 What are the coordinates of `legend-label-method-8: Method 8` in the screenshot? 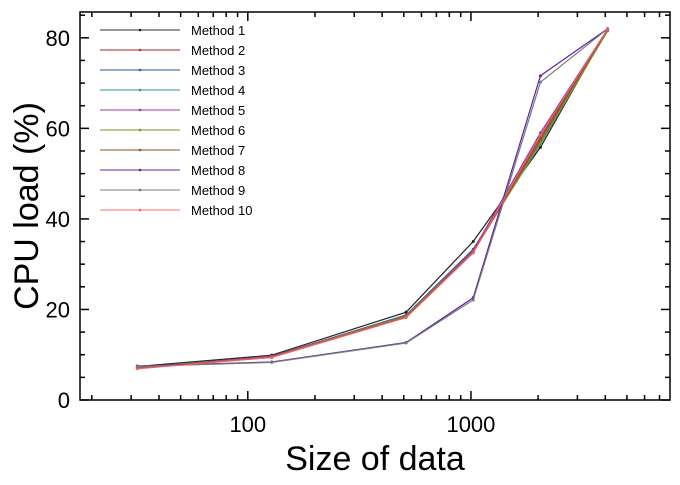 It's located at (218, 170).